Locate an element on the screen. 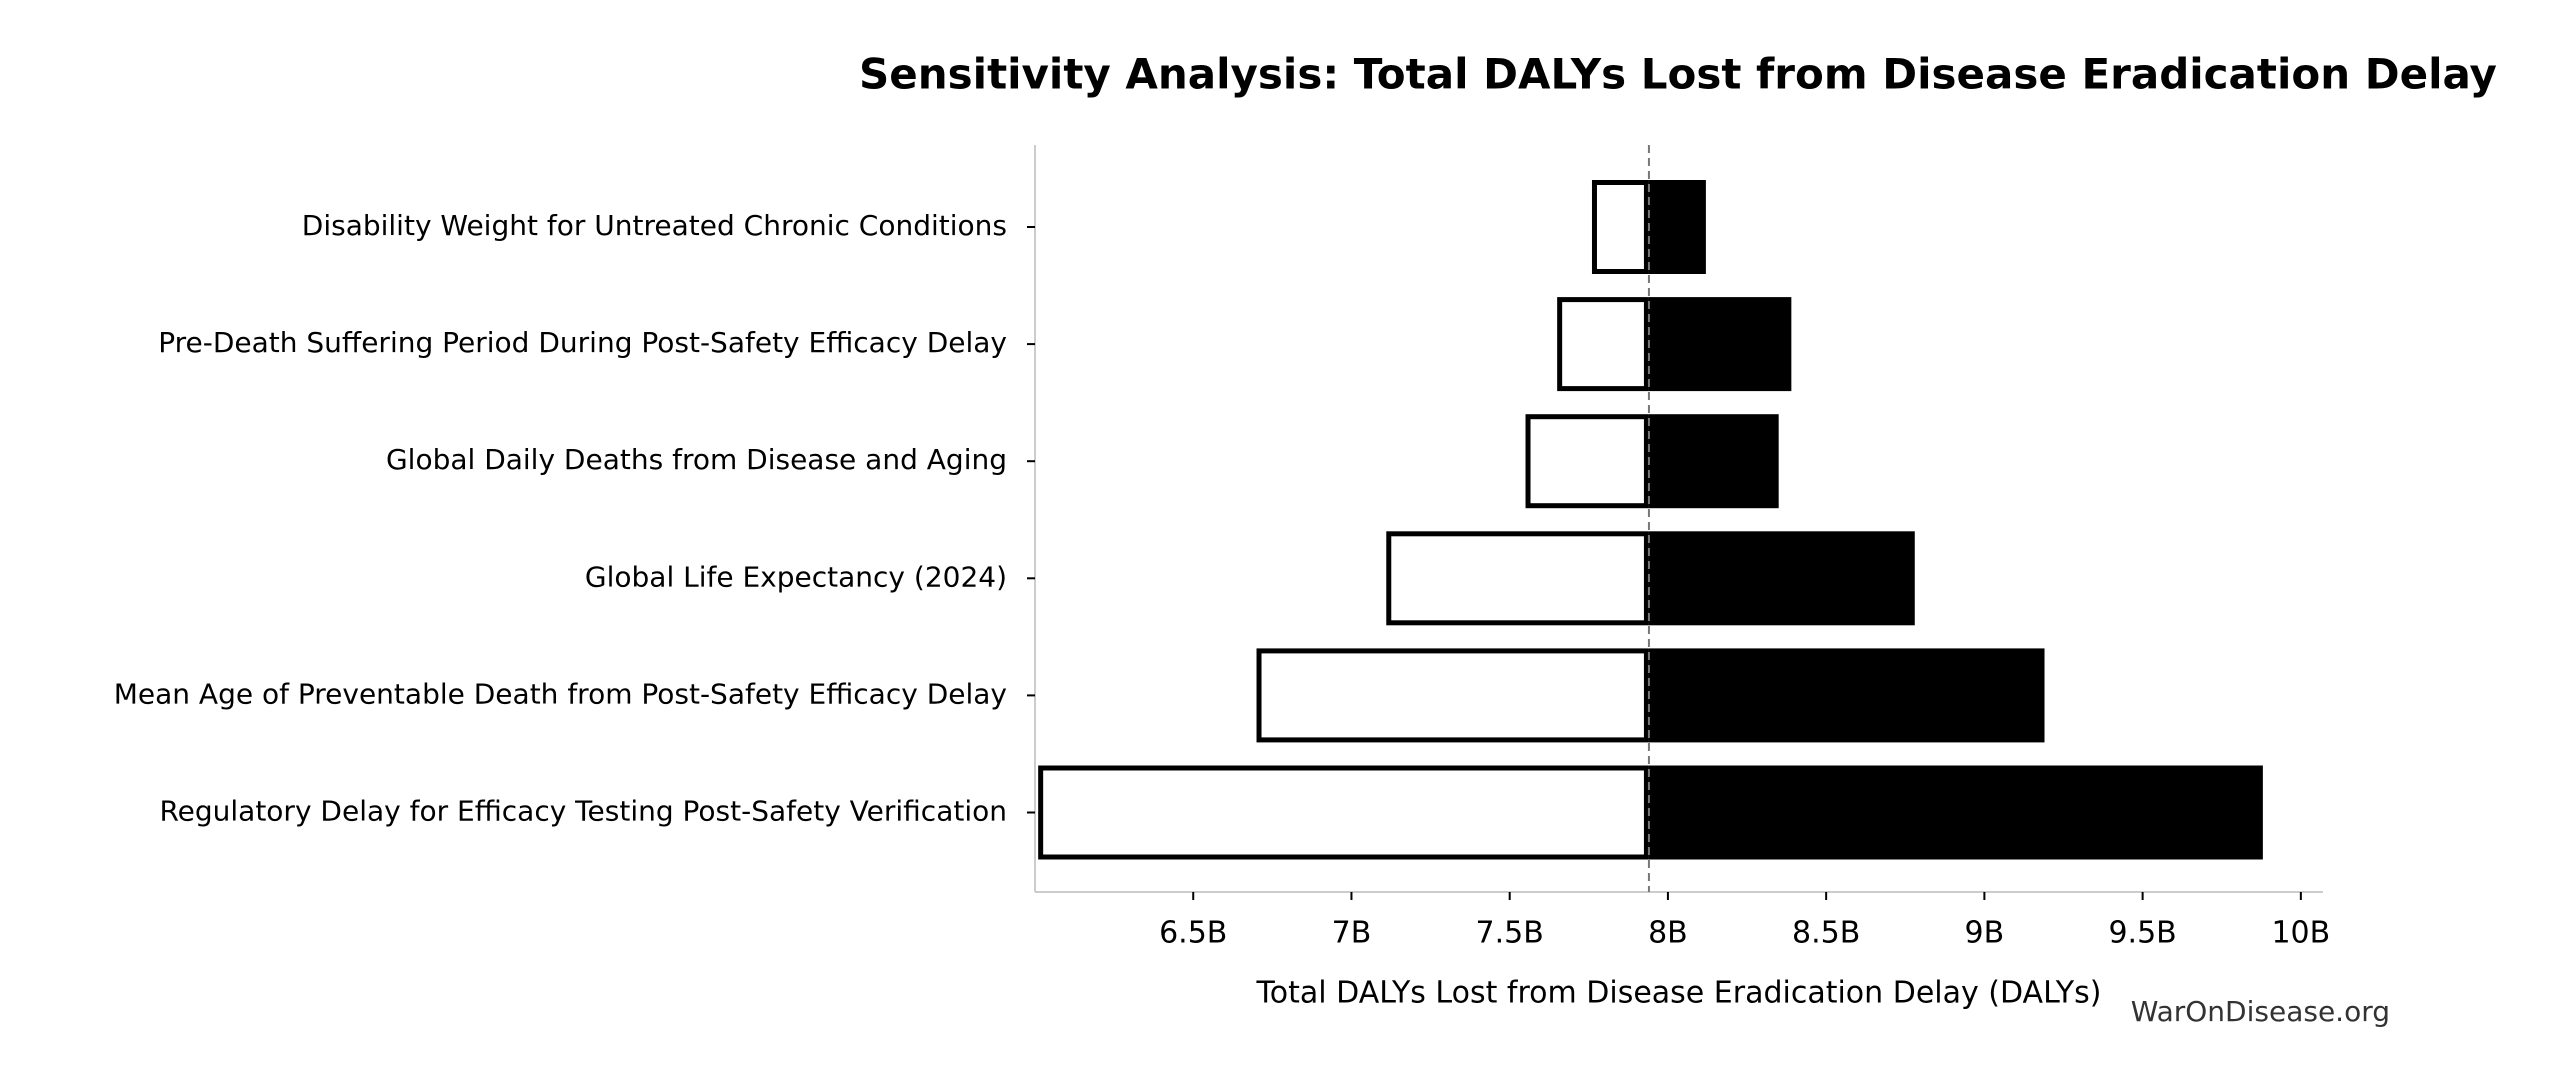 The width and height of the screenshot is (2550, 1075). x-tick-label: 10B is located at coordinates (2300, 933).